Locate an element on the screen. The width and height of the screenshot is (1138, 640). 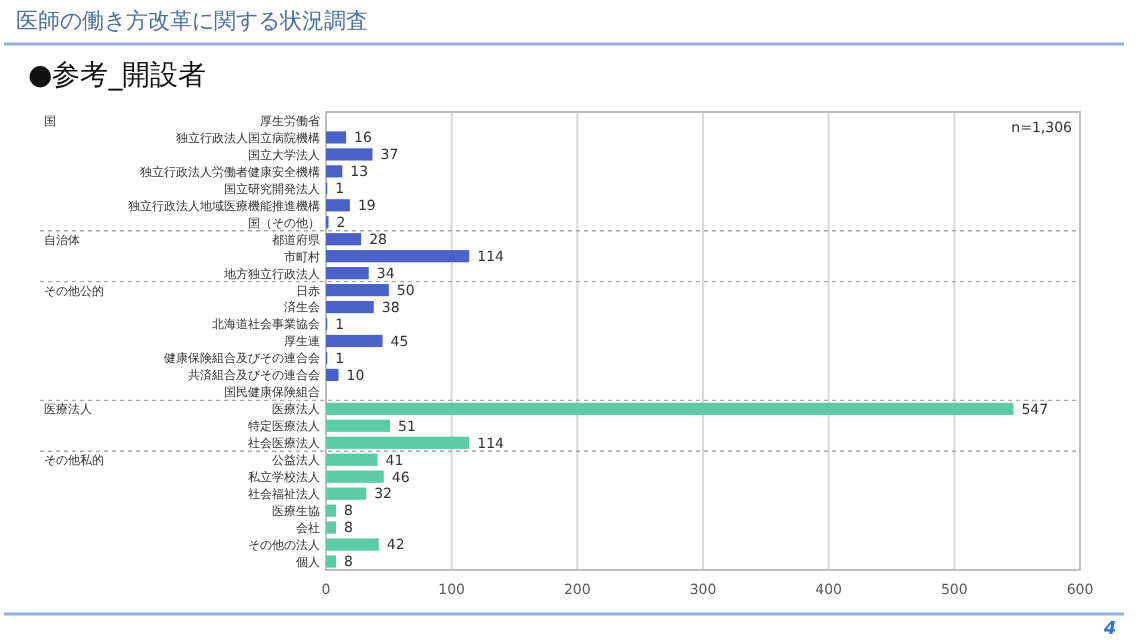
subtitle: ●参考_開設者 is located at coordinates (117, 76).